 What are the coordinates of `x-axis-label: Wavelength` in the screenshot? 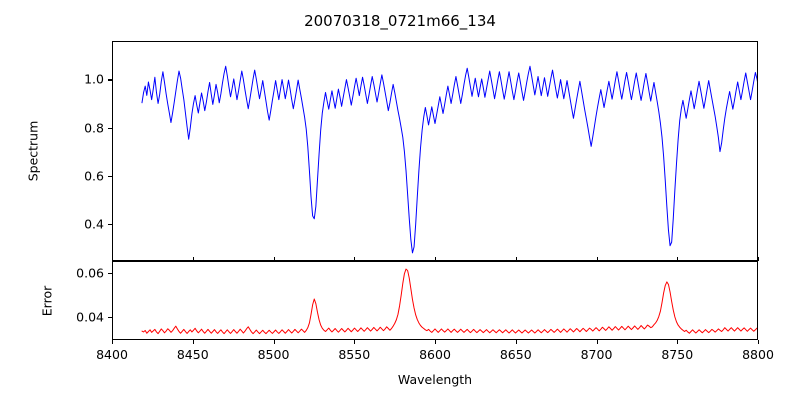 It's located at (435, 379).